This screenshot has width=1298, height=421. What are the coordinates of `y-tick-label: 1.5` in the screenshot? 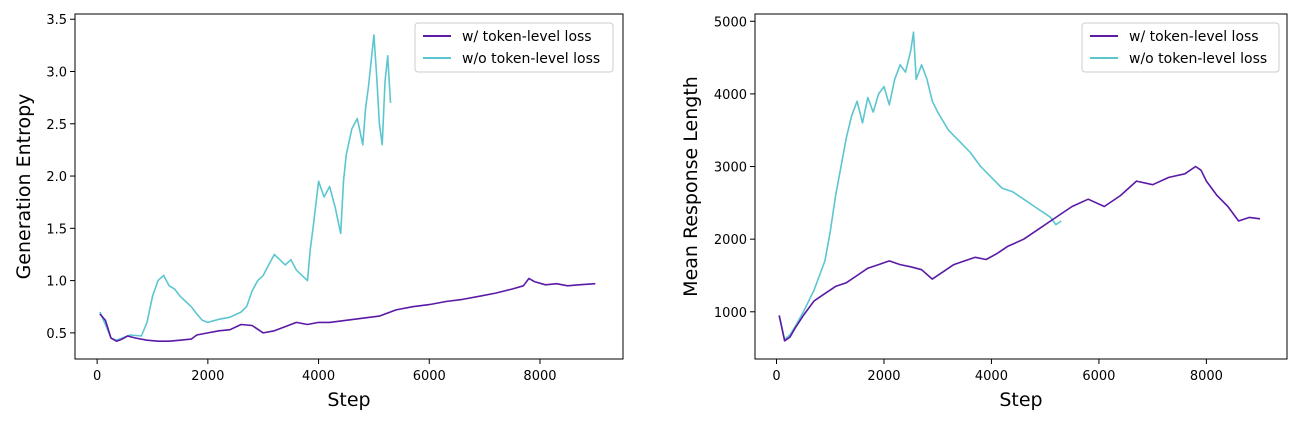 It's located at (56, 229).